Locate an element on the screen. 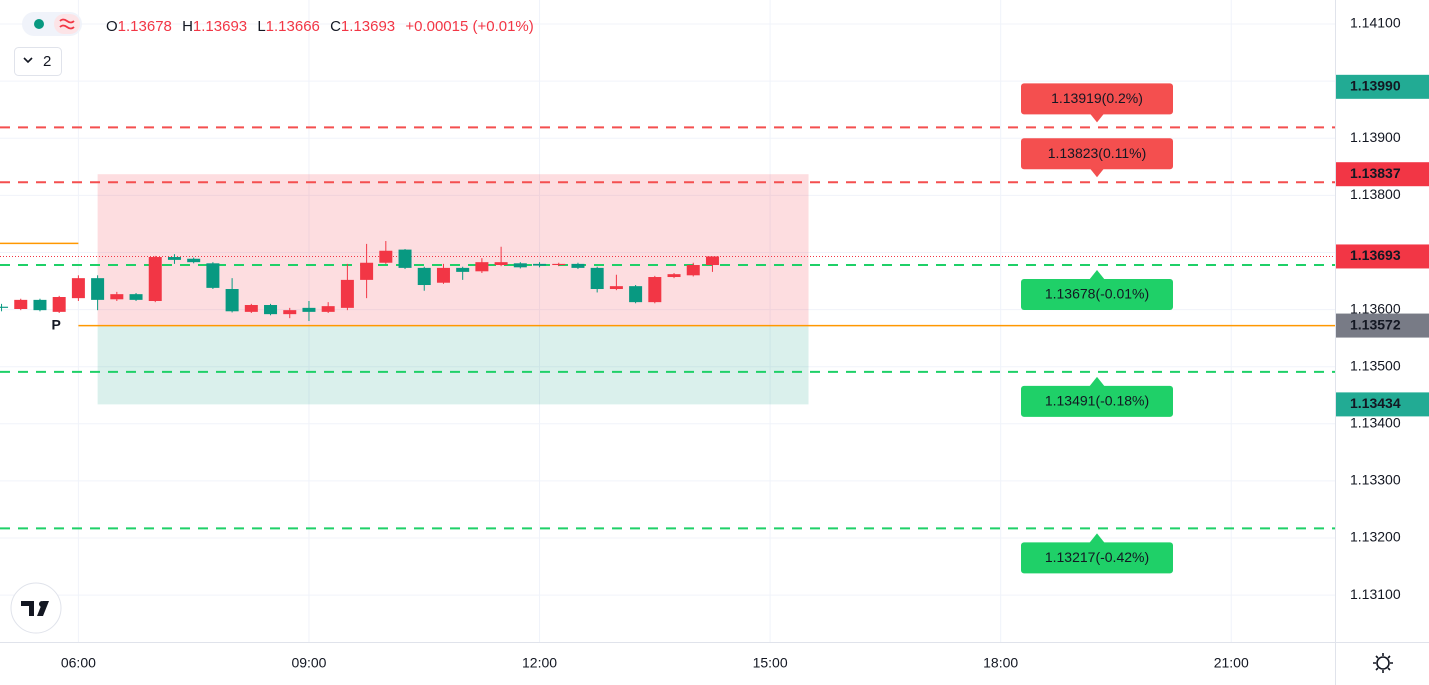  indicators-toggle is located at coordinates (38, 61).